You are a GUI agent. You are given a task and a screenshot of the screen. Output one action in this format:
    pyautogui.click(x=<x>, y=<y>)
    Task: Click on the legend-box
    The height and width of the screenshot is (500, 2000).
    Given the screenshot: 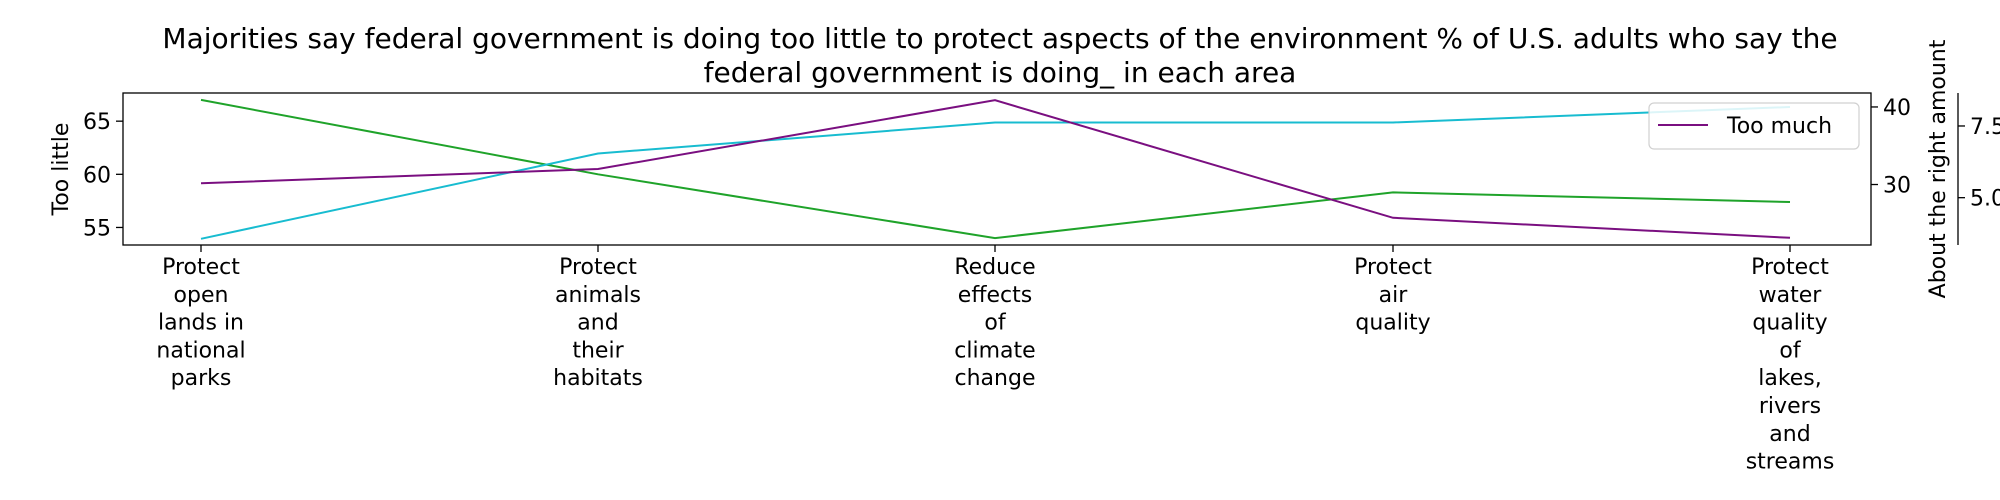 What is the action you would take?
    pyautogui.click(x=1754, y=126)
    